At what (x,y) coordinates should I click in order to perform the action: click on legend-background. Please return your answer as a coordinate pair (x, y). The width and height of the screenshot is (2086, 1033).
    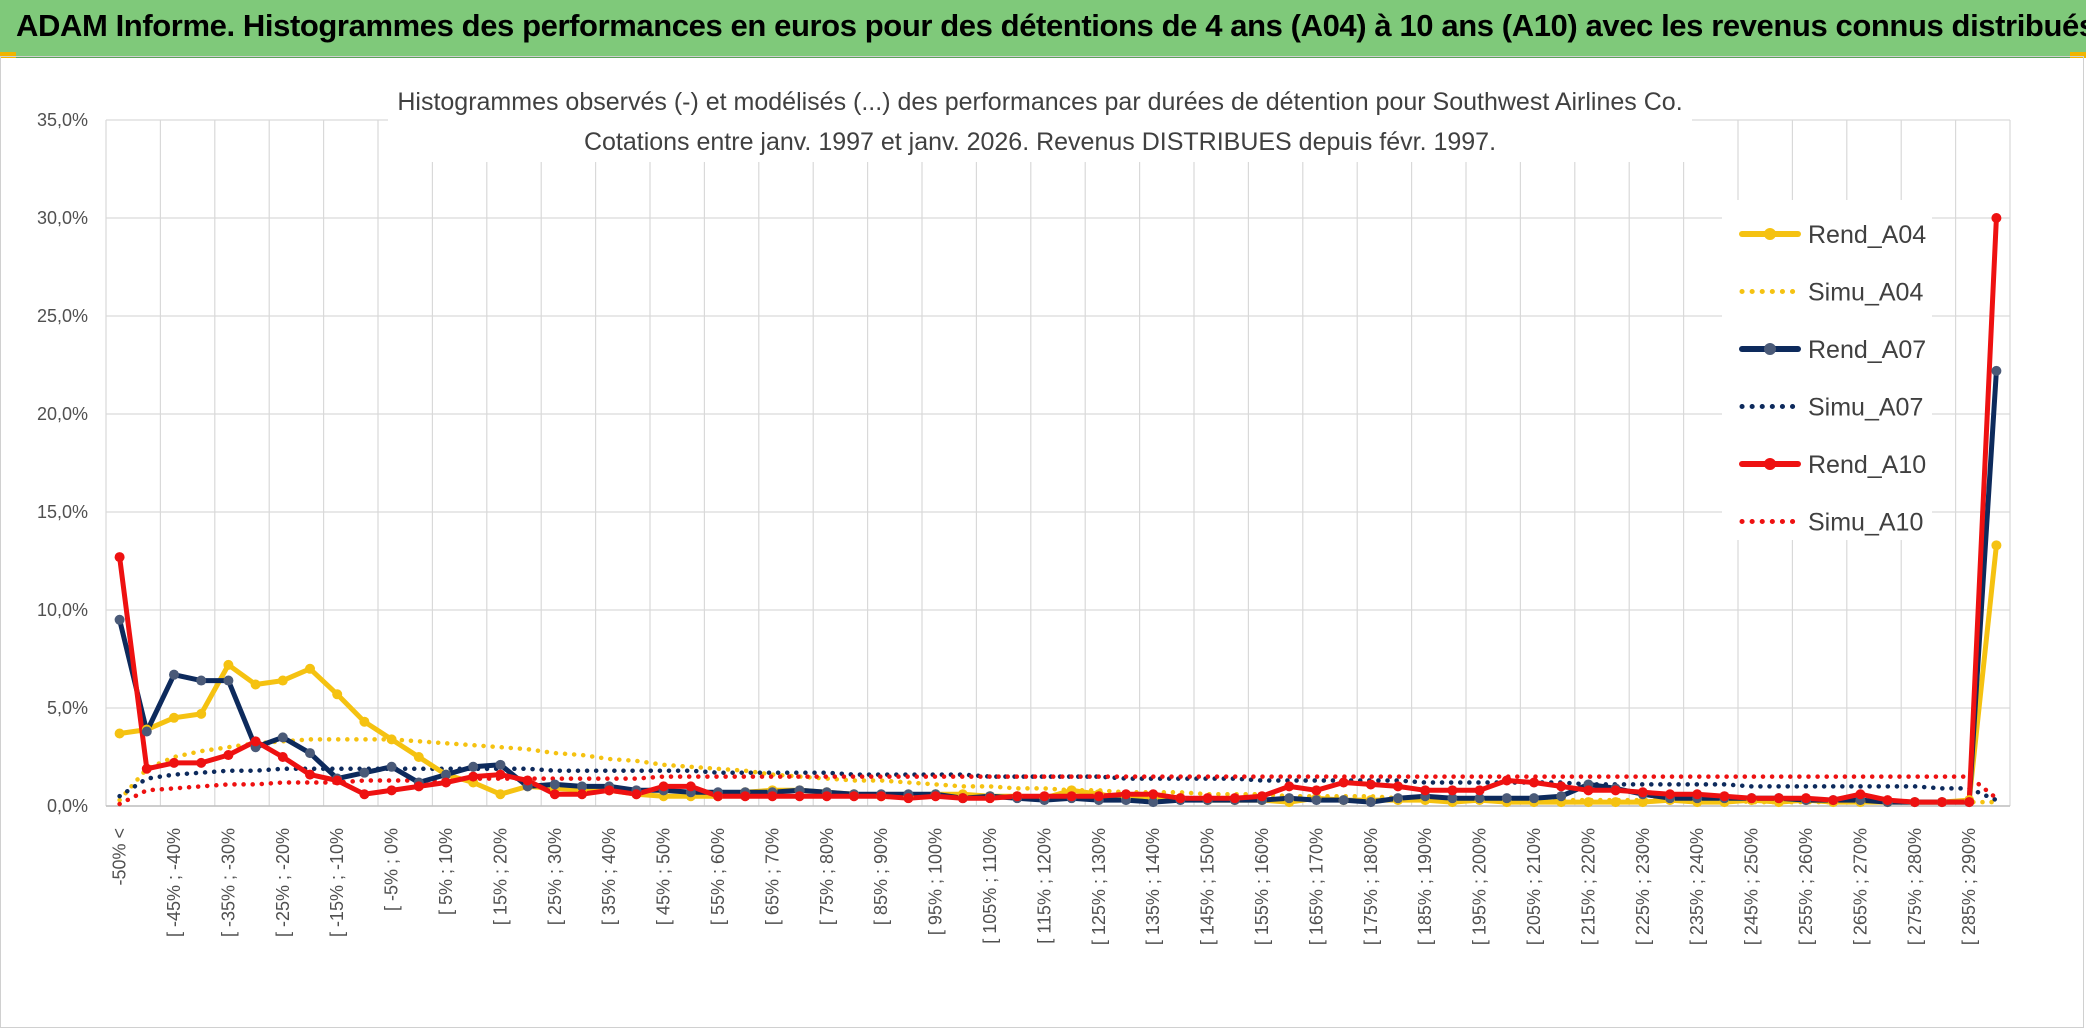
    Looking at the image, I should click on (1827, 370).